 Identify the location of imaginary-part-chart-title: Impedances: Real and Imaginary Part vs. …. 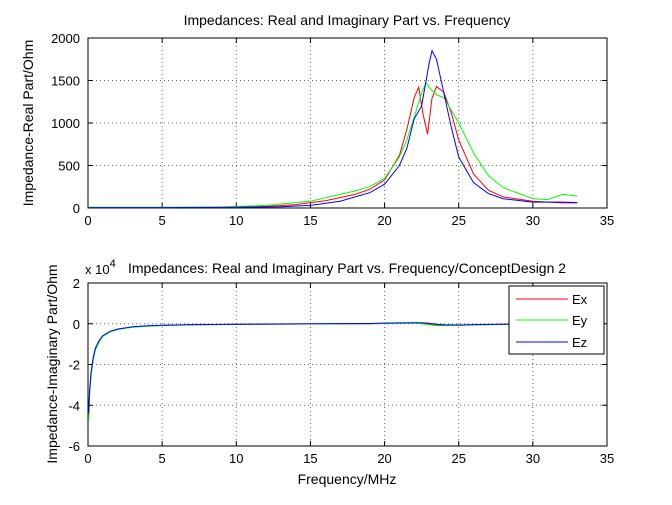
(347, 268).